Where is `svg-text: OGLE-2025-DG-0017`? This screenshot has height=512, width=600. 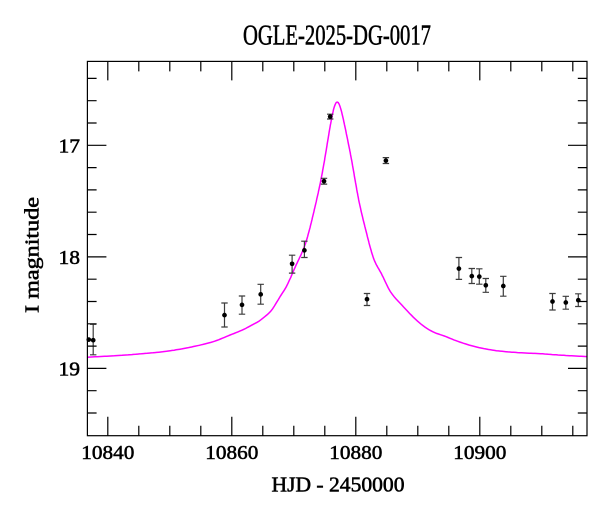
svg-text: OGLE-2025-DG-0017 is located at coordinates (337, 35).